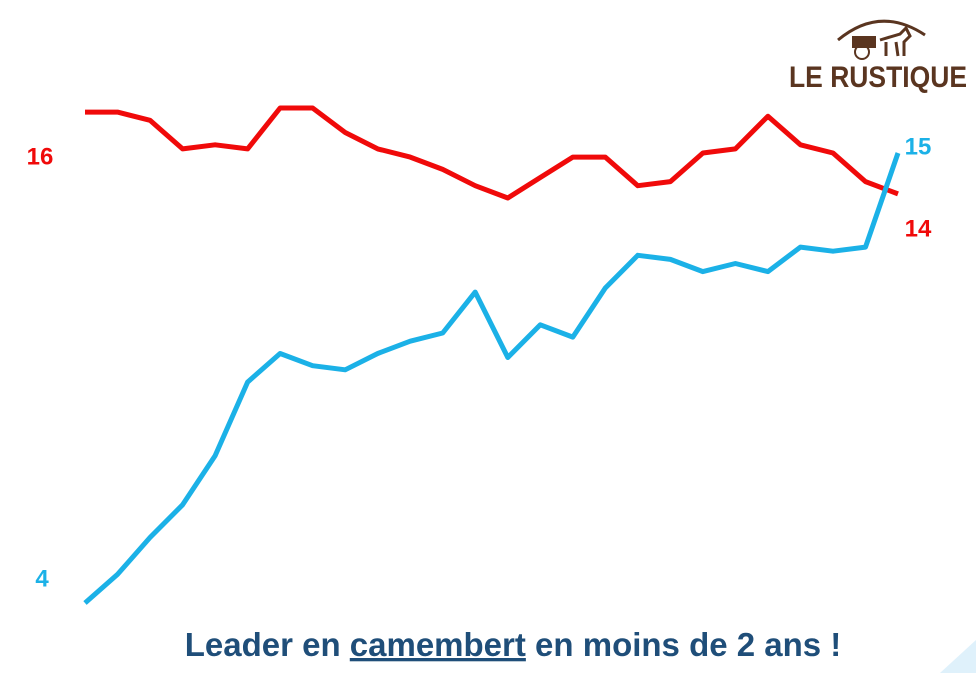 The image size is (976, 673). What do you see at coordinates (862, 52) in the screenshot?
I see `logo-wheel` at bounding box center [862, 52].